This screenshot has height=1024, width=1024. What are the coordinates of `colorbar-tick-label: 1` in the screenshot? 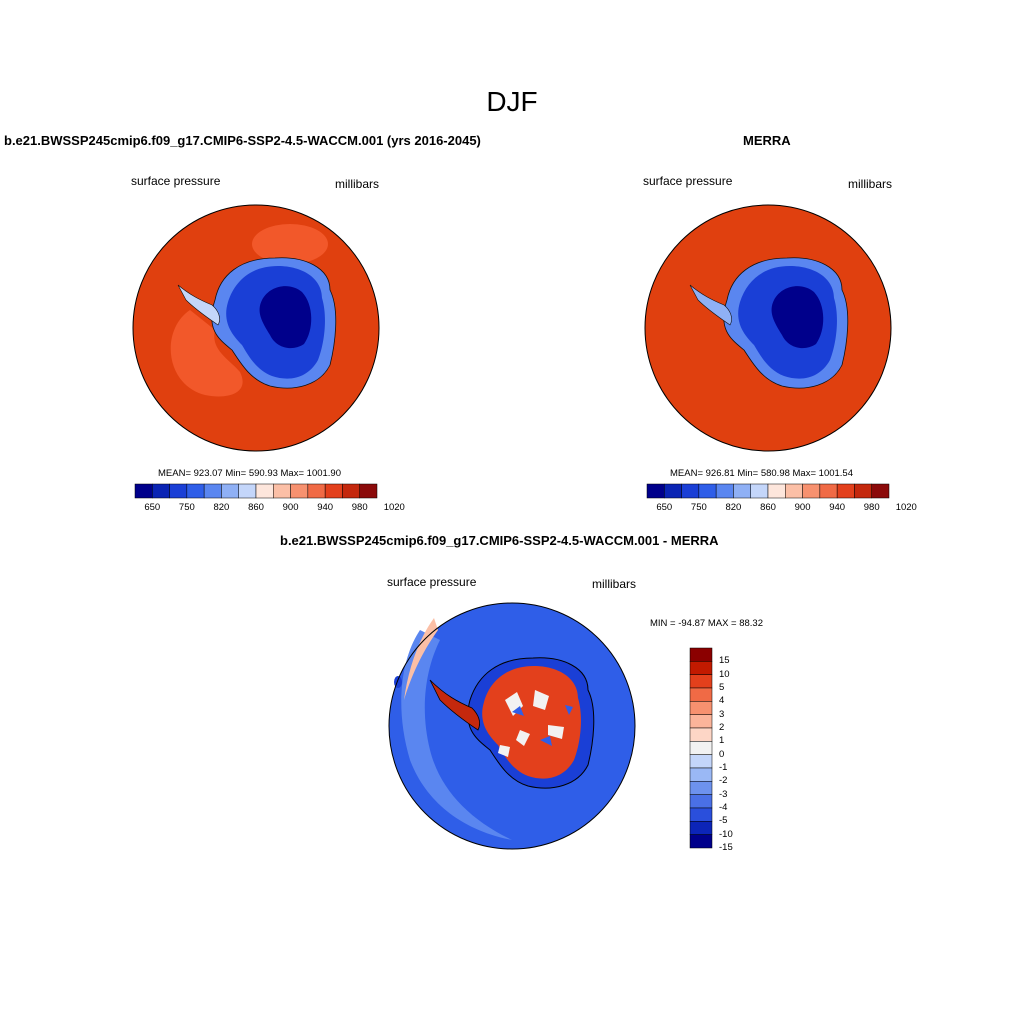 It's located at (722, 741).